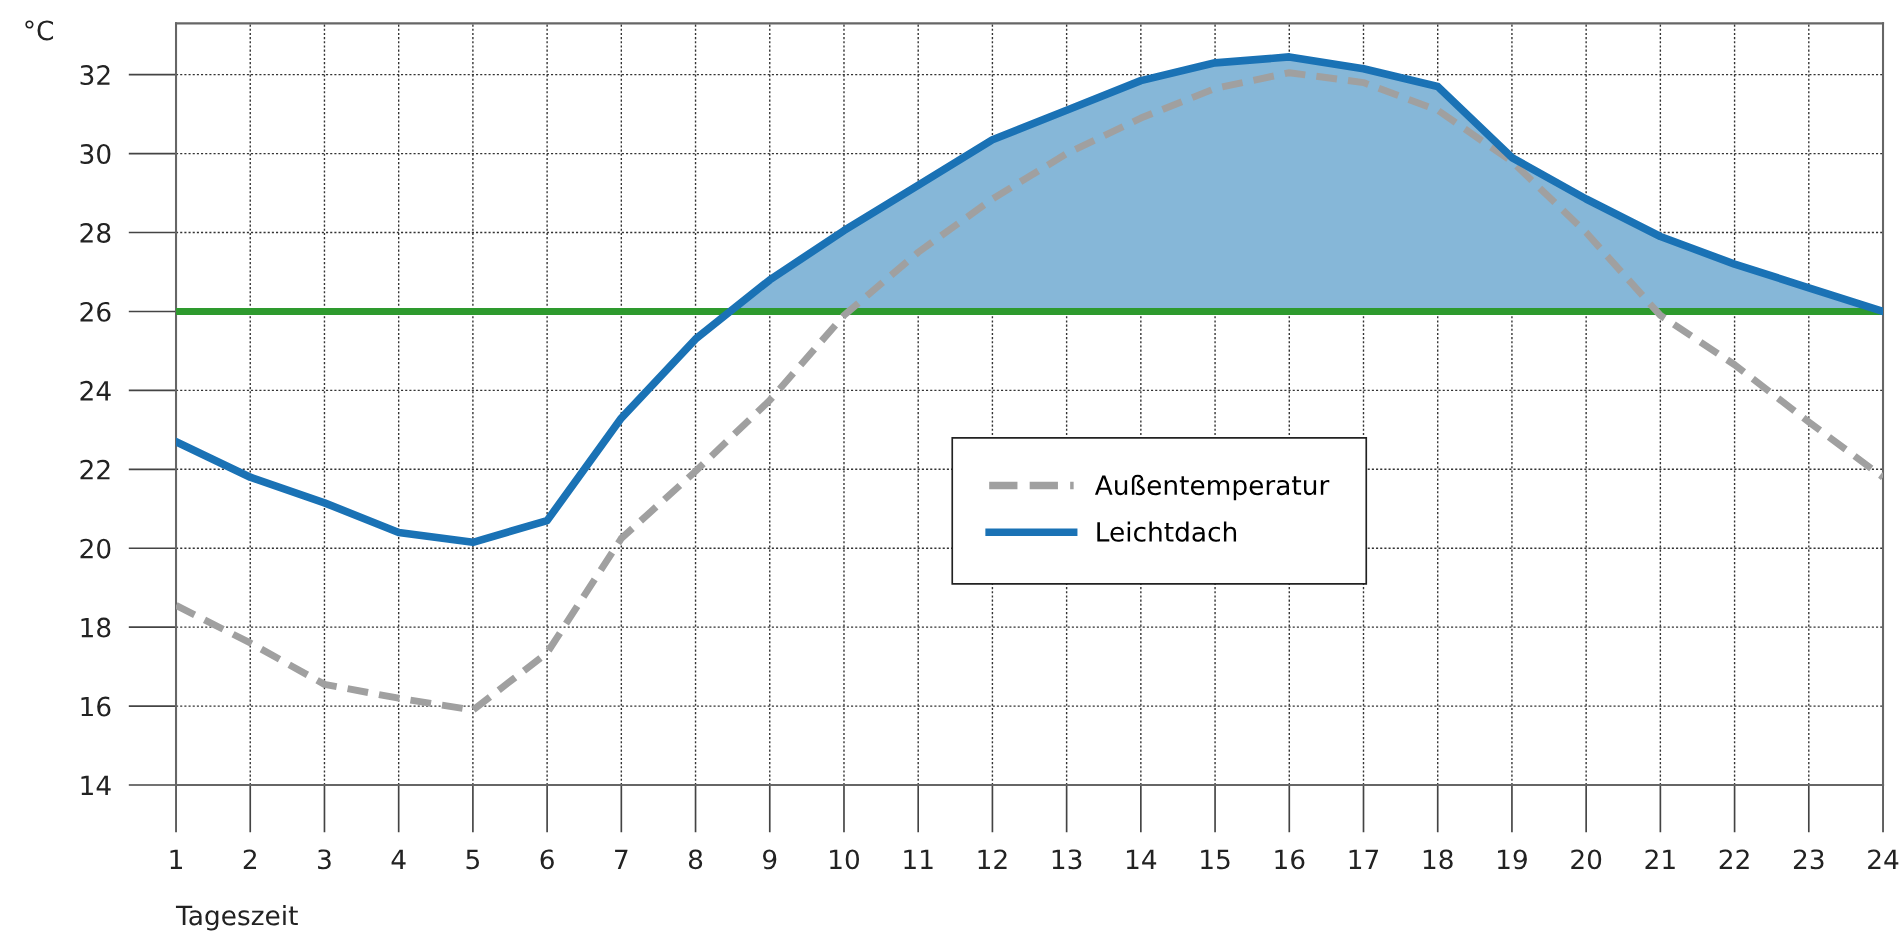 The image size is (1903, 935). I want to click on x-tick-label: 14, so click(1141, 859).